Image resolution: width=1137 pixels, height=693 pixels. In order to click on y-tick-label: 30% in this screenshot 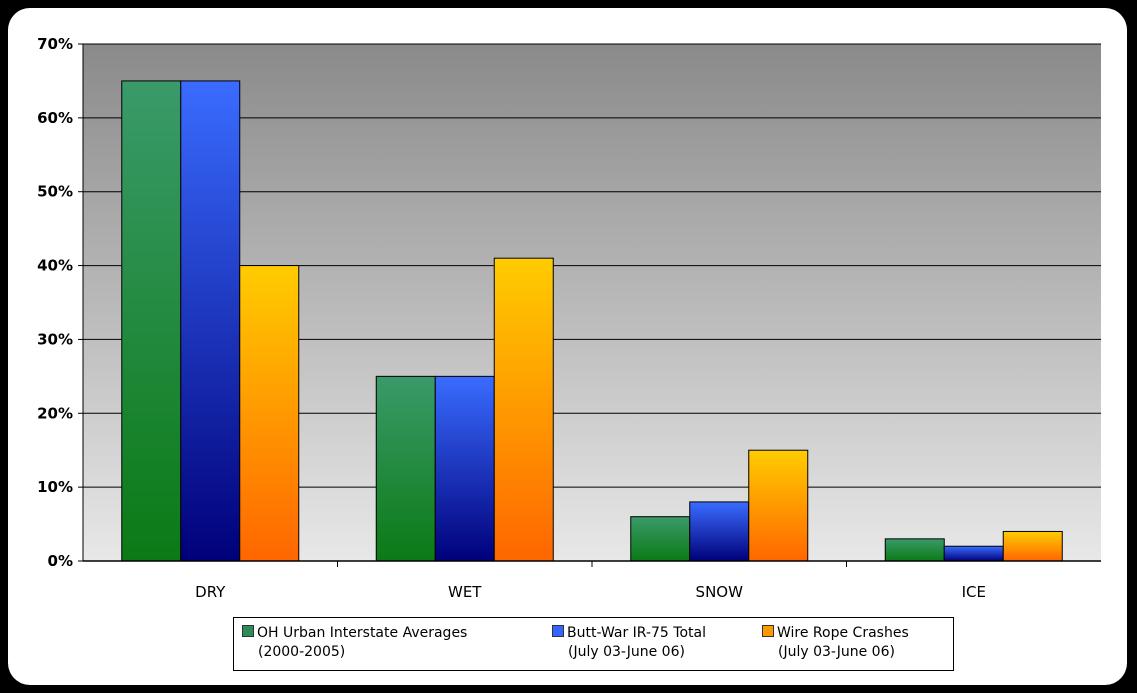, I will do `click(55, 339)`.